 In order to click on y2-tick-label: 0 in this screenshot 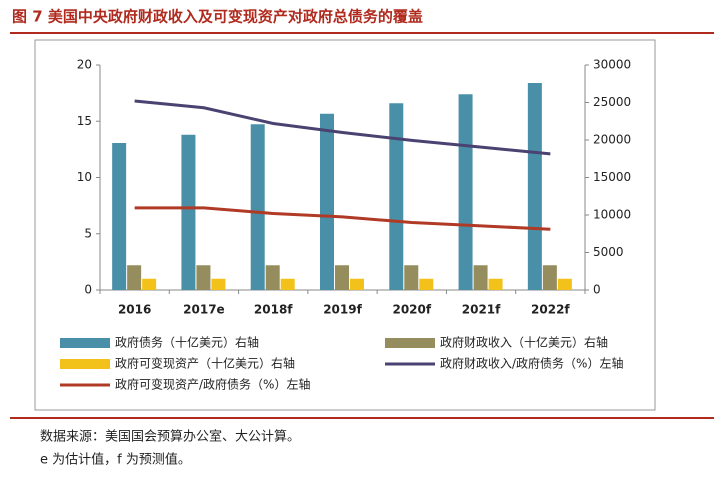, I will do `click(597, 290)`.